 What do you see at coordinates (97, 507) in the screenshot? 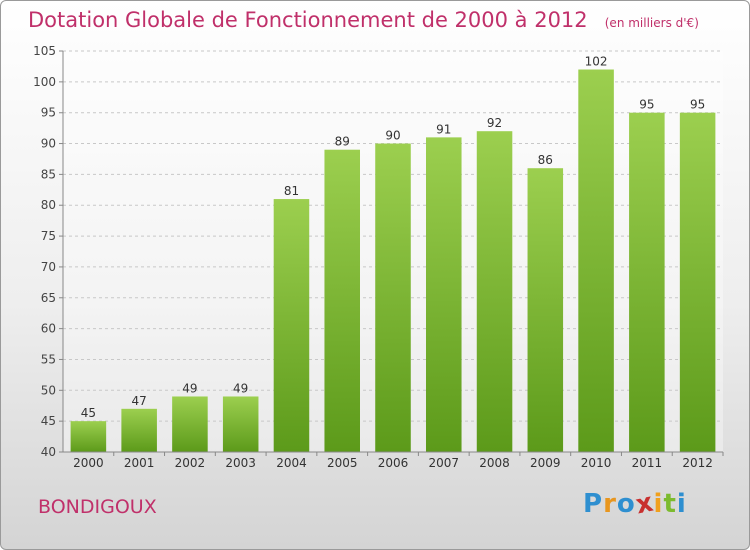
I see `commune-name: BONDIGOUX` at bounding box center [97, 507].